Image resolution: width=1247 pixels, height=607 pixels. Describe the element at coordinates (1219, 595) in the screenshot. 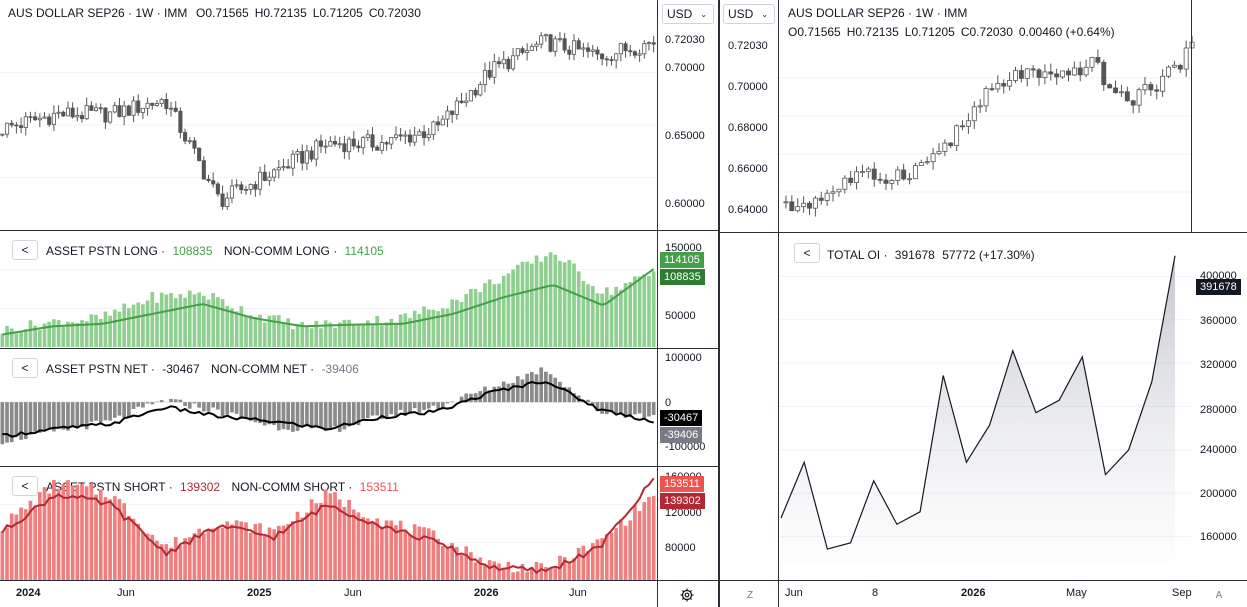

I see `a-toggle-button: A` at that location.